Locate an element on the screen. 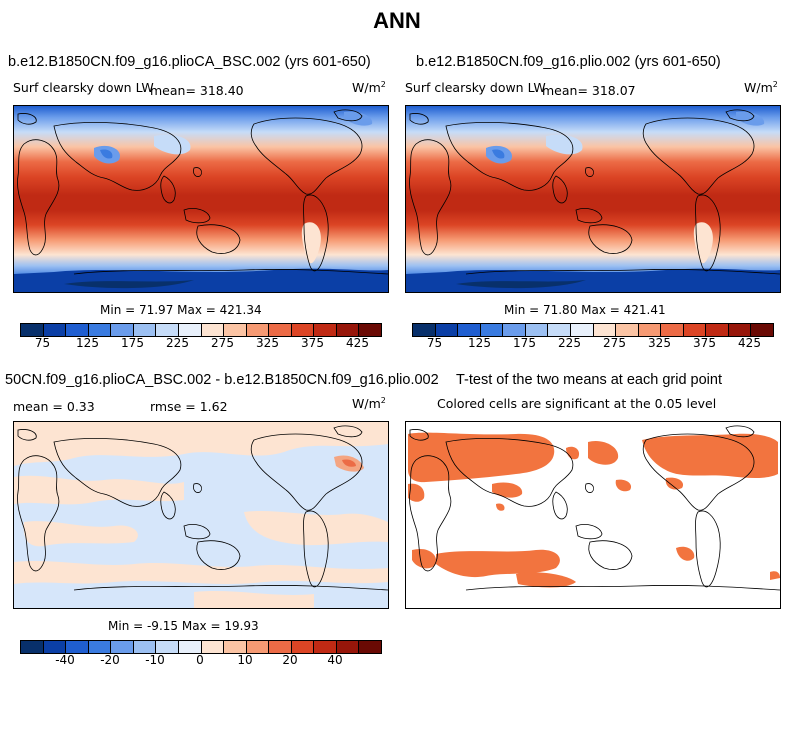 This screenshot has width=794, height=733. page-title: ANN is located at coordinates (397, 20).